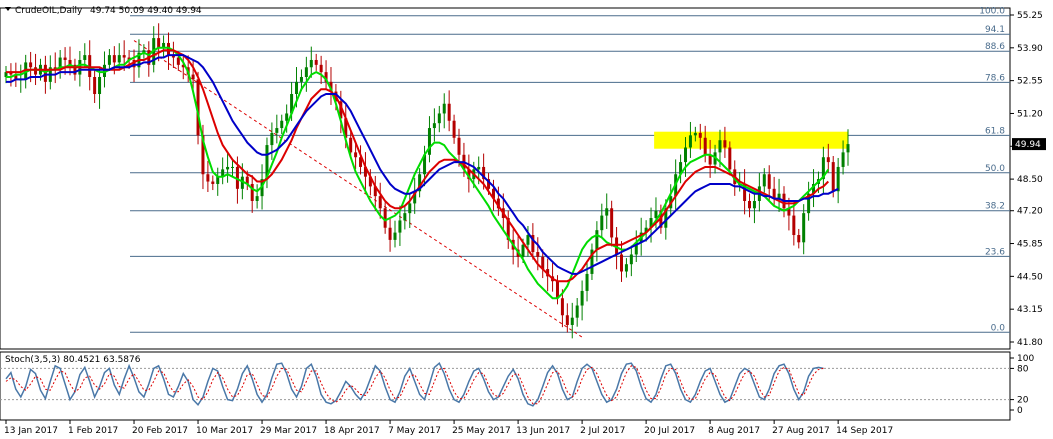  Describe the element at coordinates (998, 328) in the screenshot. I see `fib-level-label: 0.0` at that location.